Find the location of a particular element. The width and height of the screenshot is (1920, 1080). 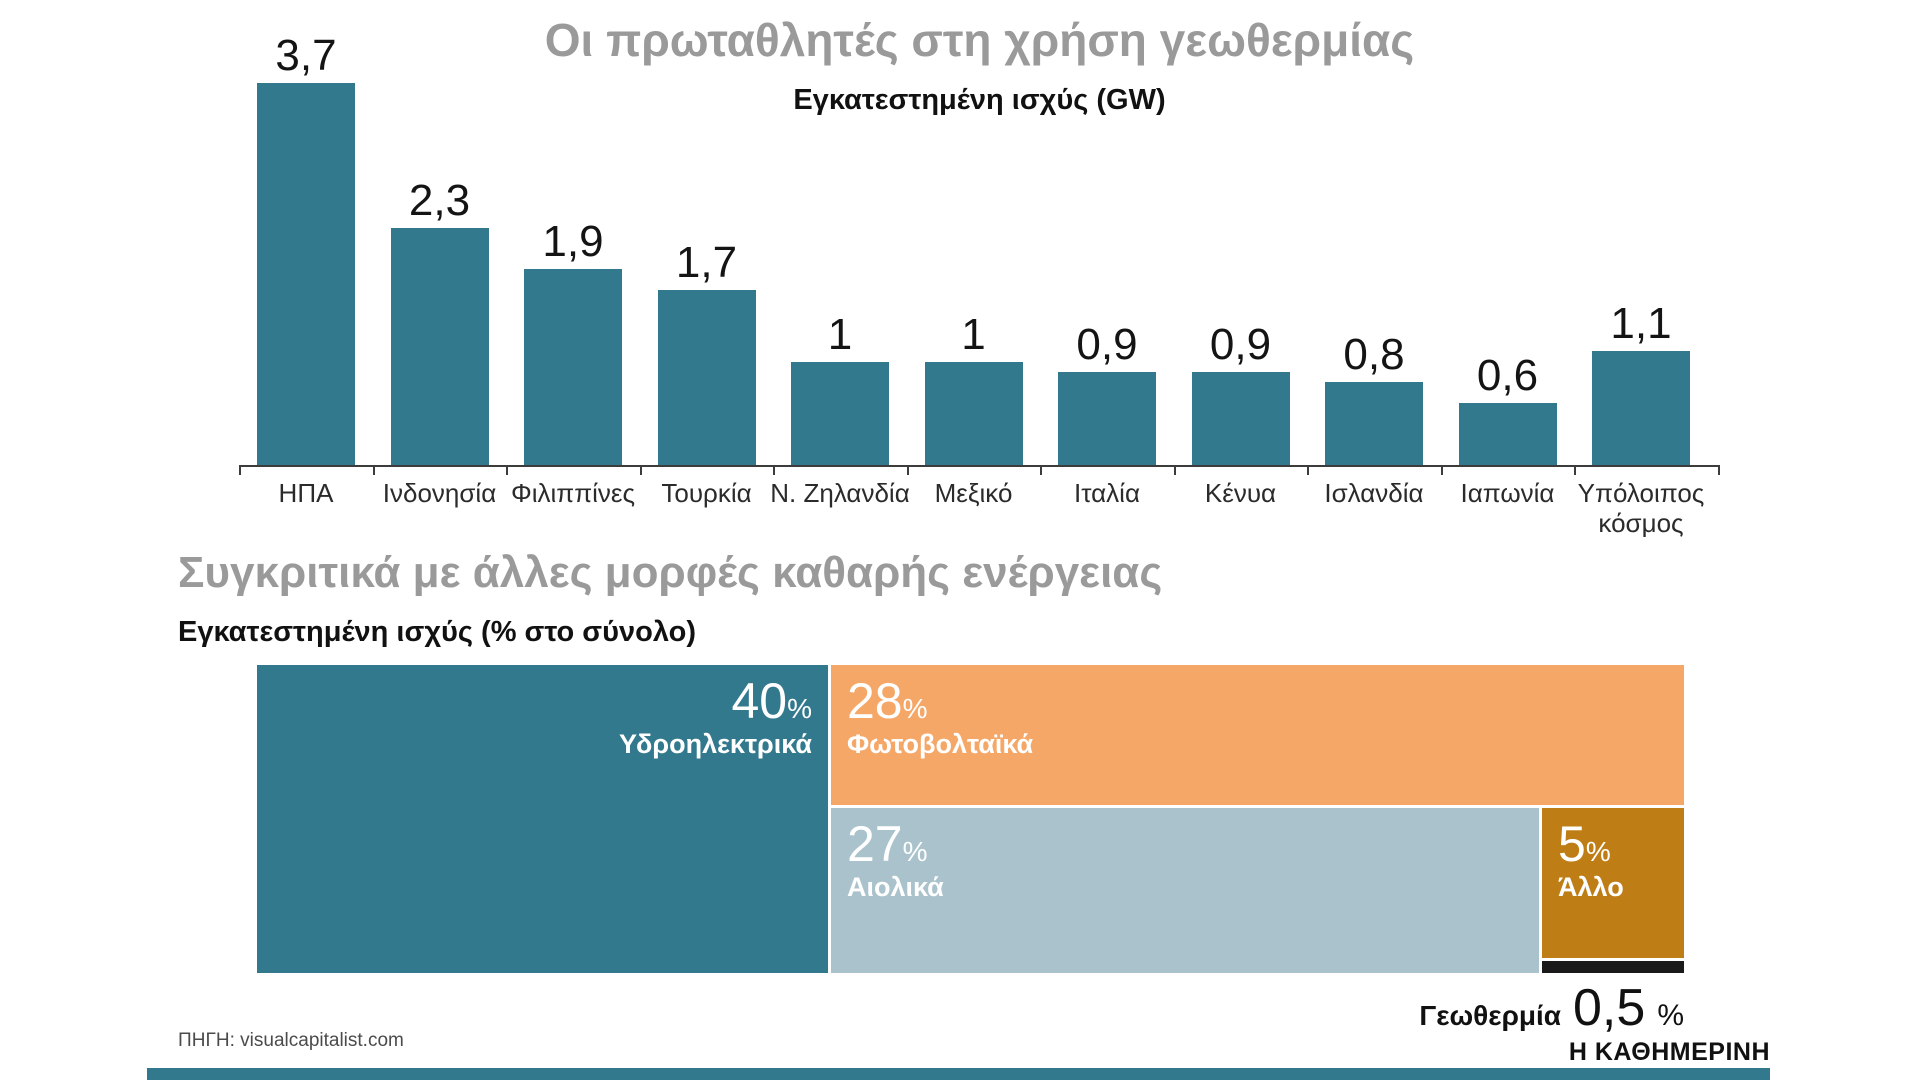

bar-category-label: Φιλιππίνες is located at coordinates (573, 493).